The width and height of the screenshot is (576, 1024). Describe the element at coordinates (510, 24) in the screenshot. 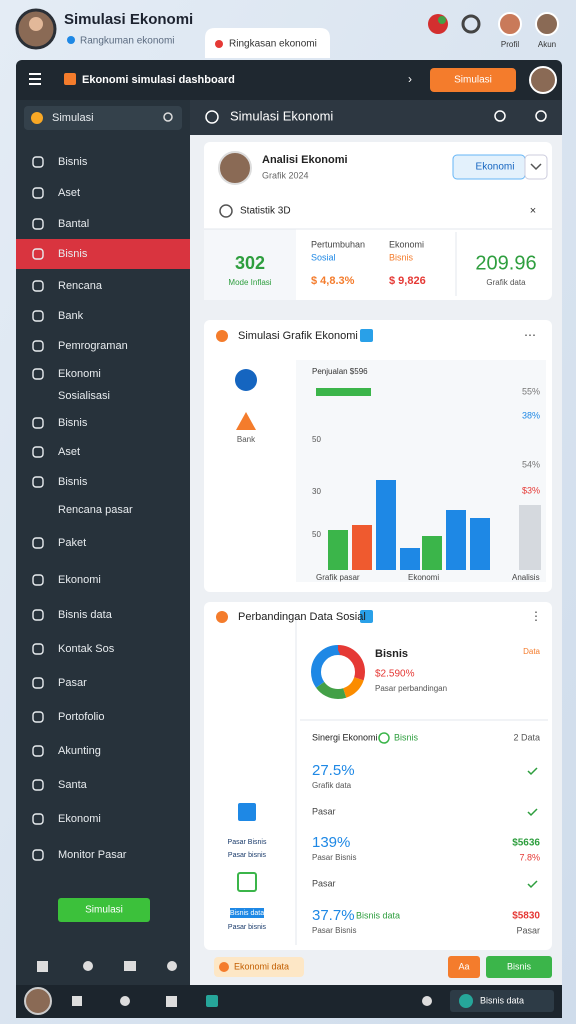

I see `profile-icon` at that location.